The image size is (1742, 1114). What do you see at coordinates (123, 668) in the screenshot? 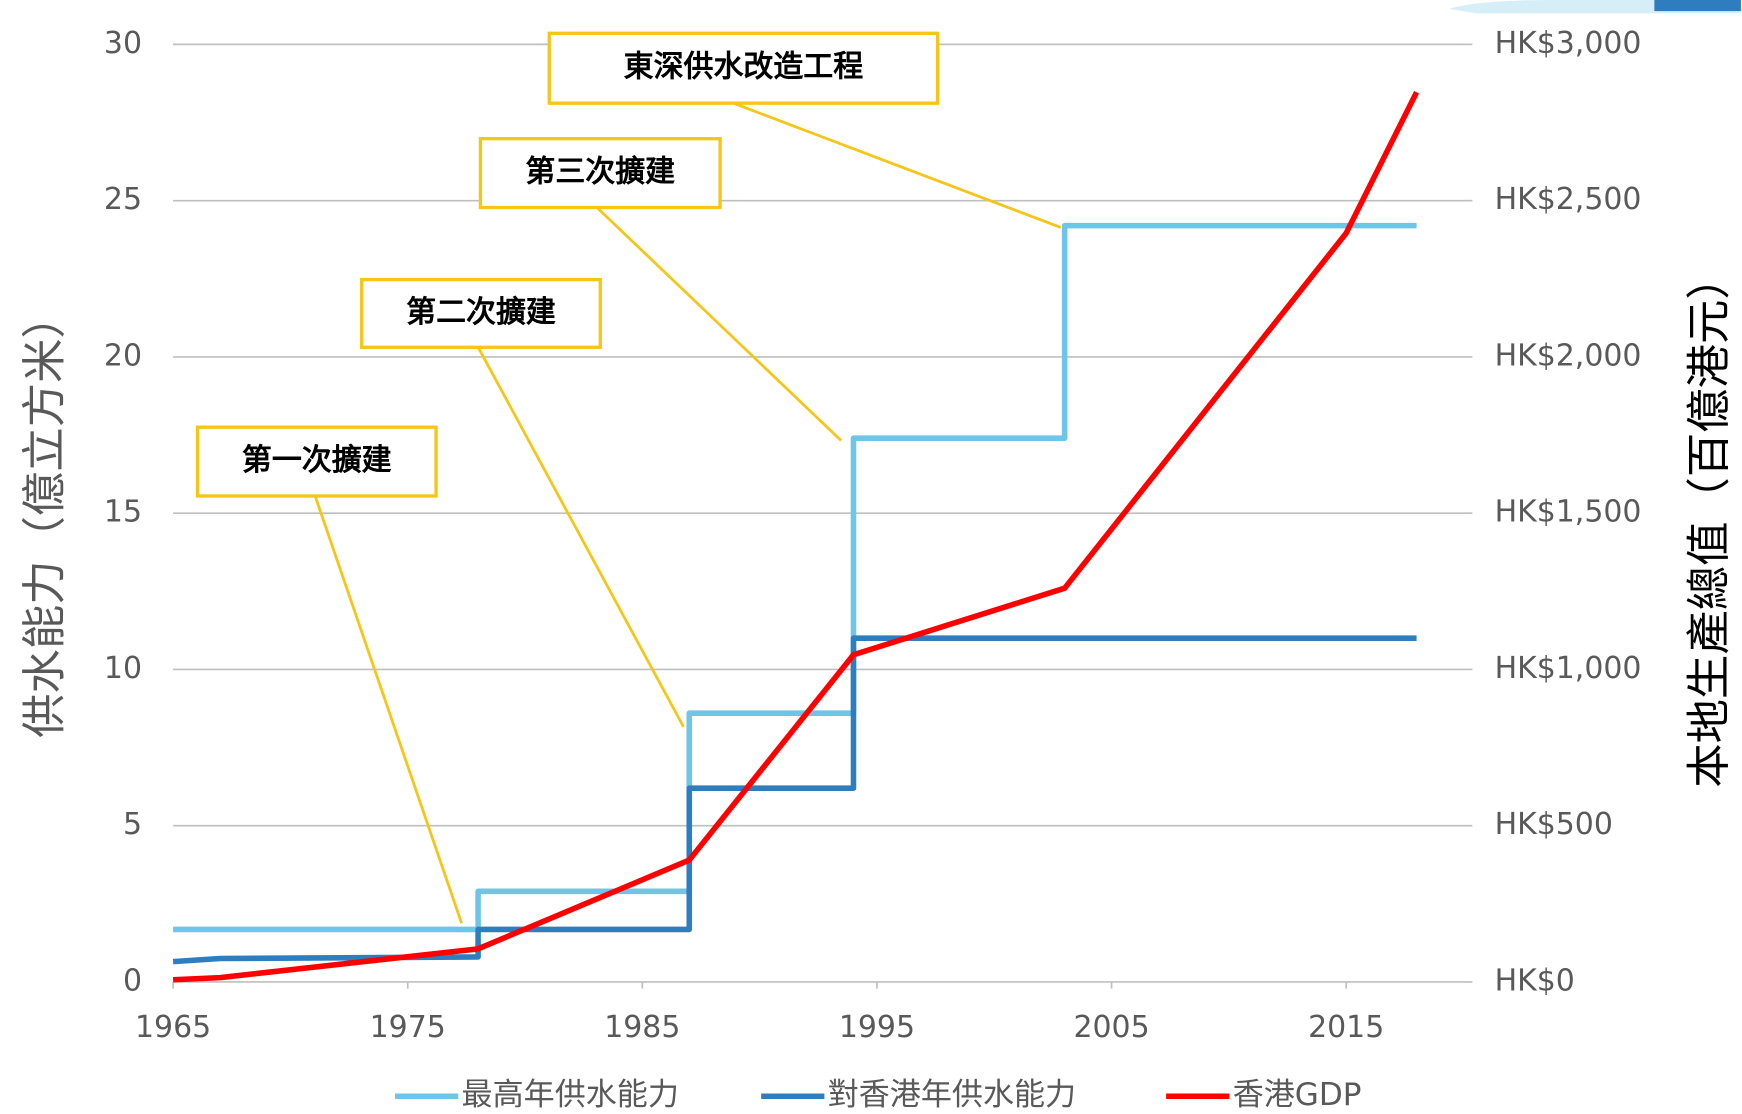
I see `y-tick-label: 10` at bounding box center [123, 668].